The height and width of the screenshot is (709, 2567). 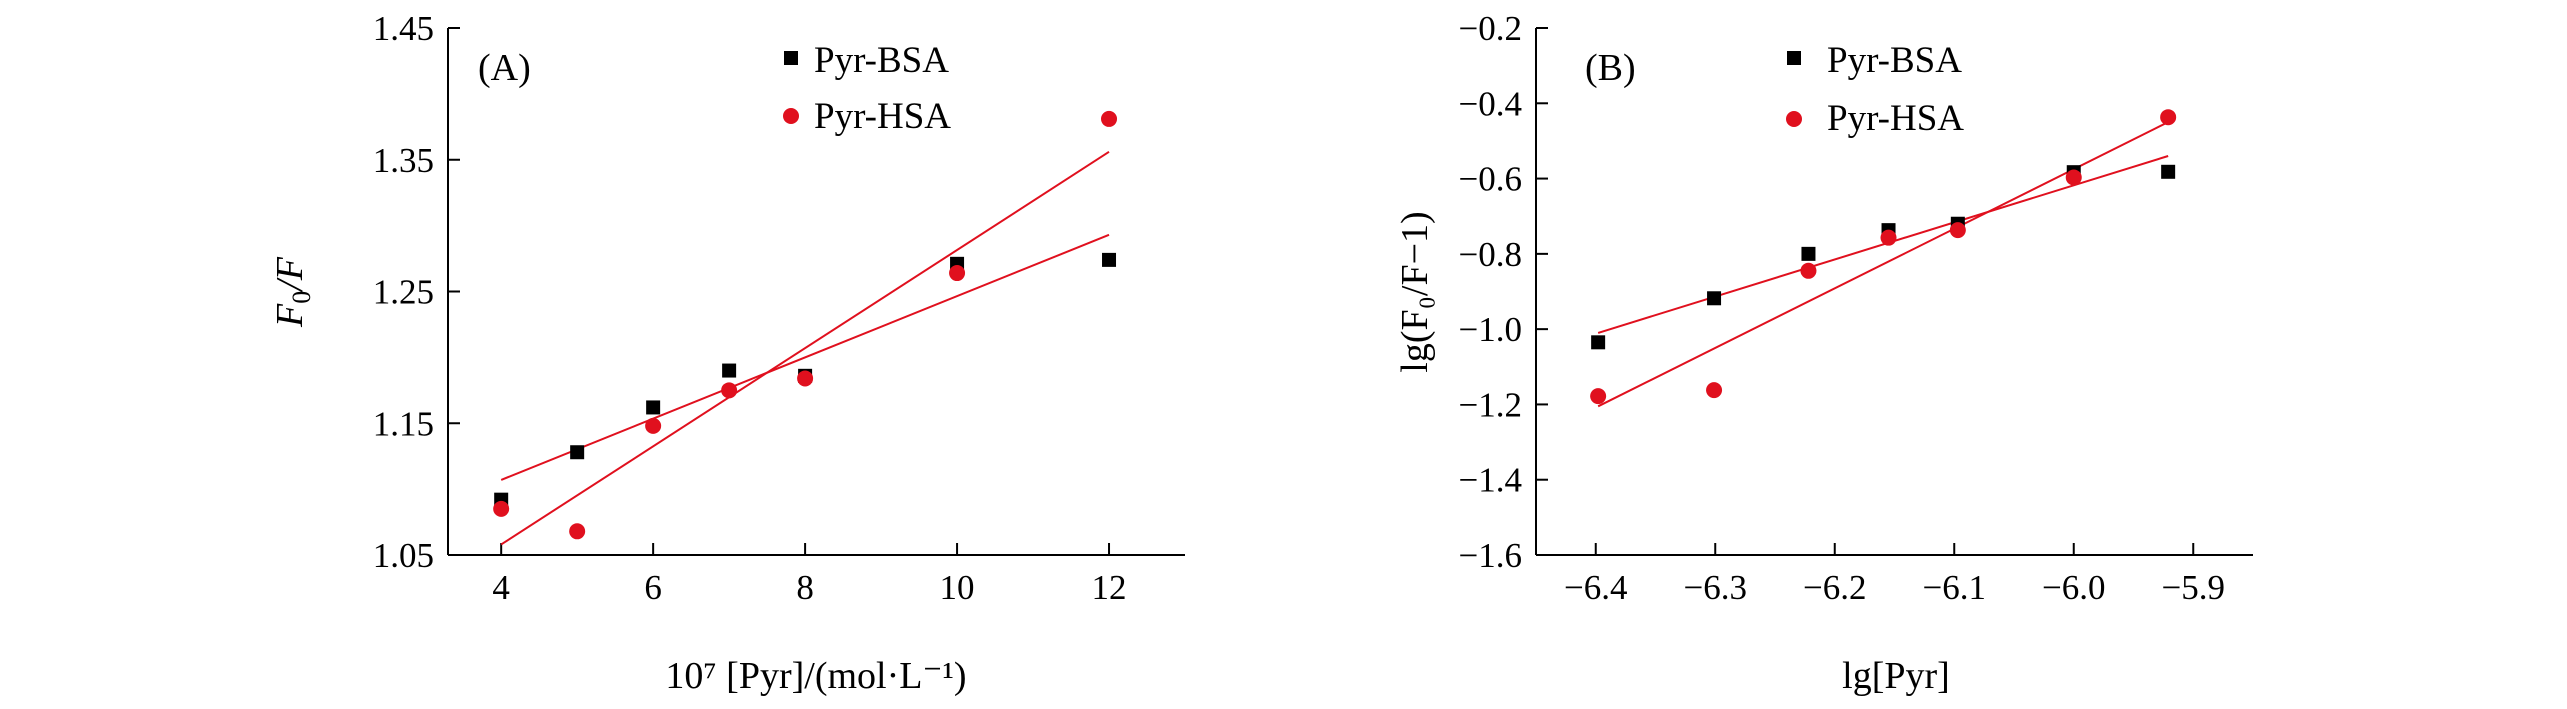 I want to click on y-tick-label: −0.4, so click(x=1491, y=103).